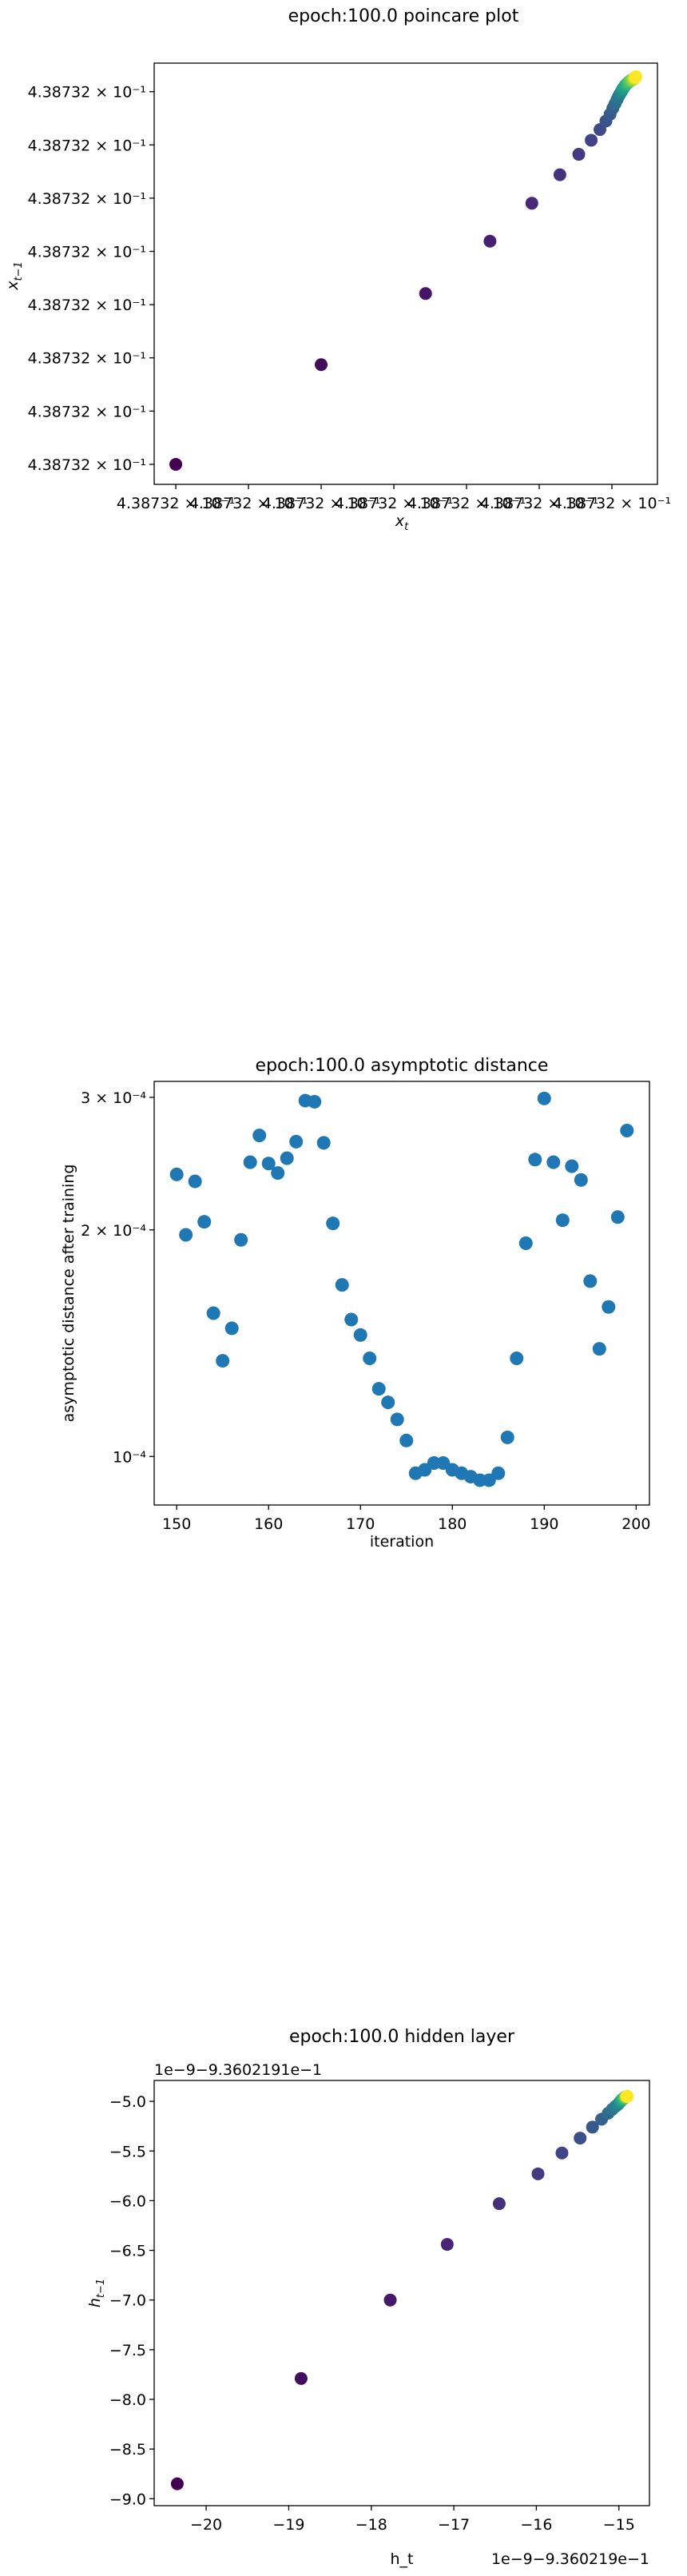 The width and height of the screenshot is (687, 2576). Describe the element at coordinates (403, 2559) in the screenshot. I see `x-axis-label: h_t` at that location.